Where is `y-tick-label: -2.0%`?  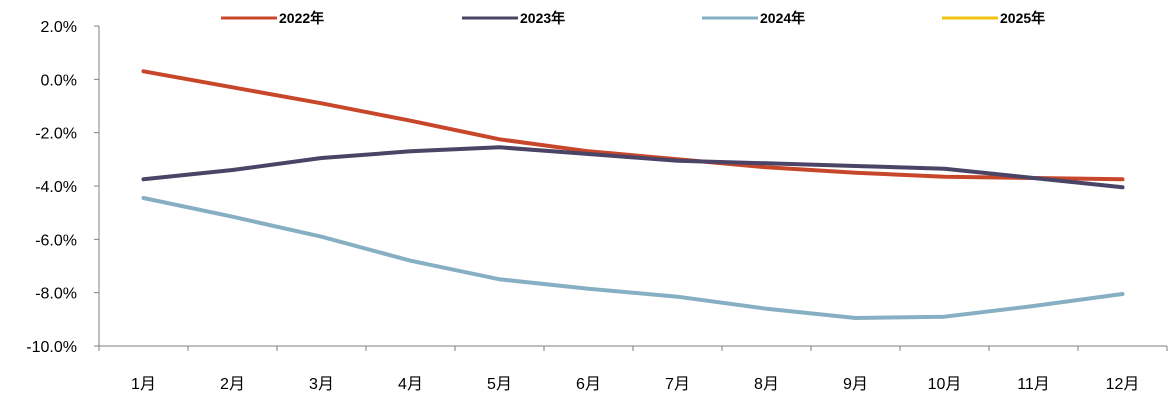
y-tick-label: -2.0% is located at coordinates (56, 134).